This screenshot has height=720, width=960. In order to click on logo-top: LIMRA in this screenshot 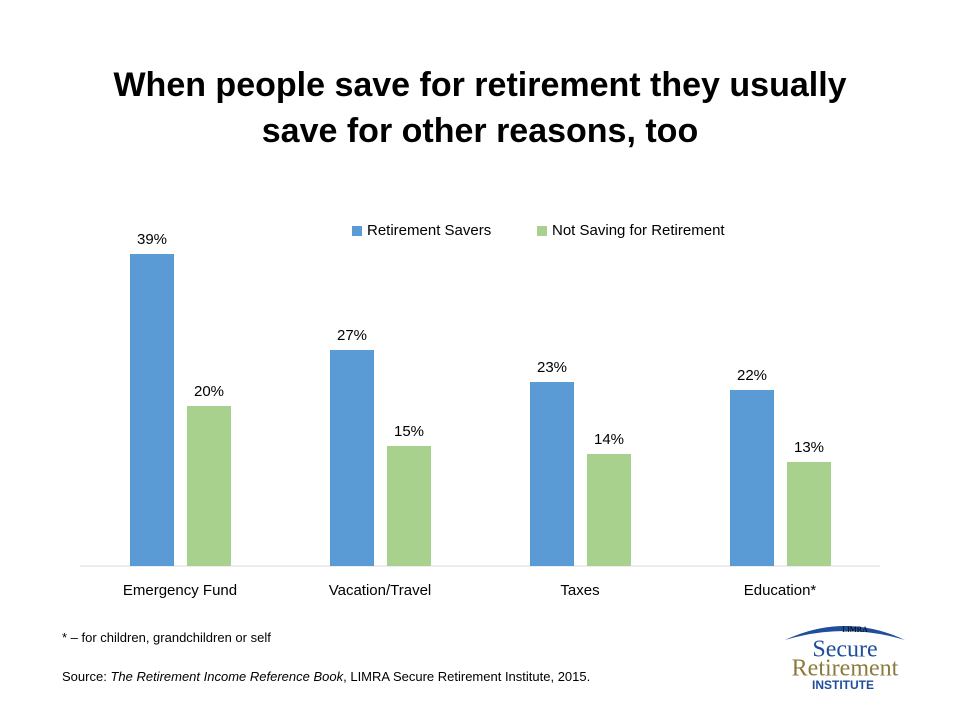, I will do `click(855, 629)`.